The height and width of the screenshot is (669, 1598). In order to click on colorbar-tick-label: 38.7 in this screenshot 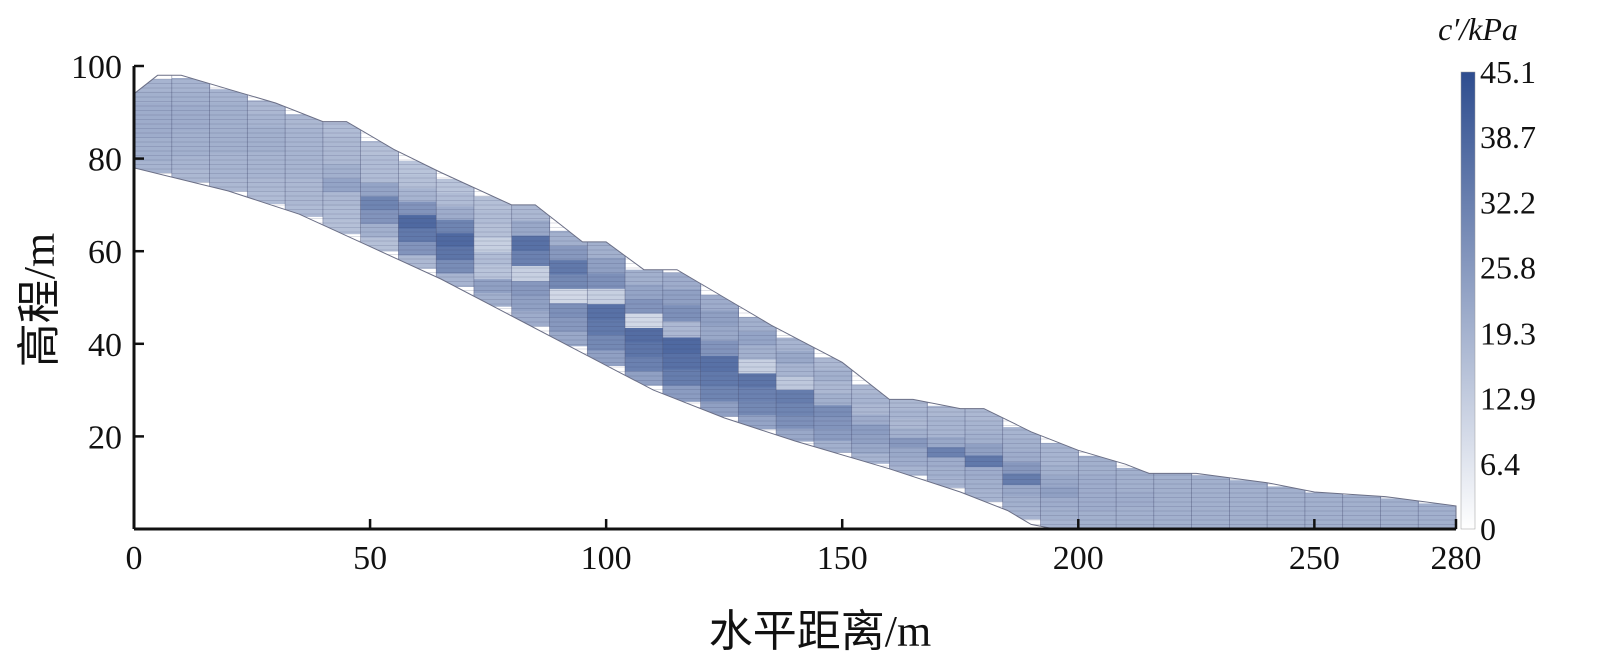, I will do `click(1508, 137)`.